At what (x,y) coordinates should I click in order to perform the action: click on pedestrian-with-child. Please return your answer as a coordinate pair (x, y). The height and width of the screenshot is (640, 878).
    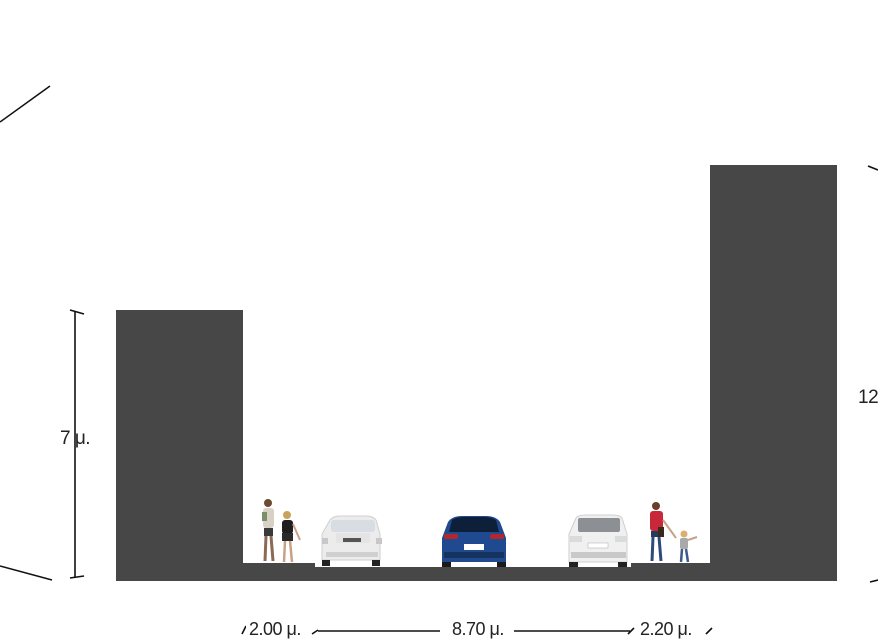
    Looking at the image, I should click on (674, 532).